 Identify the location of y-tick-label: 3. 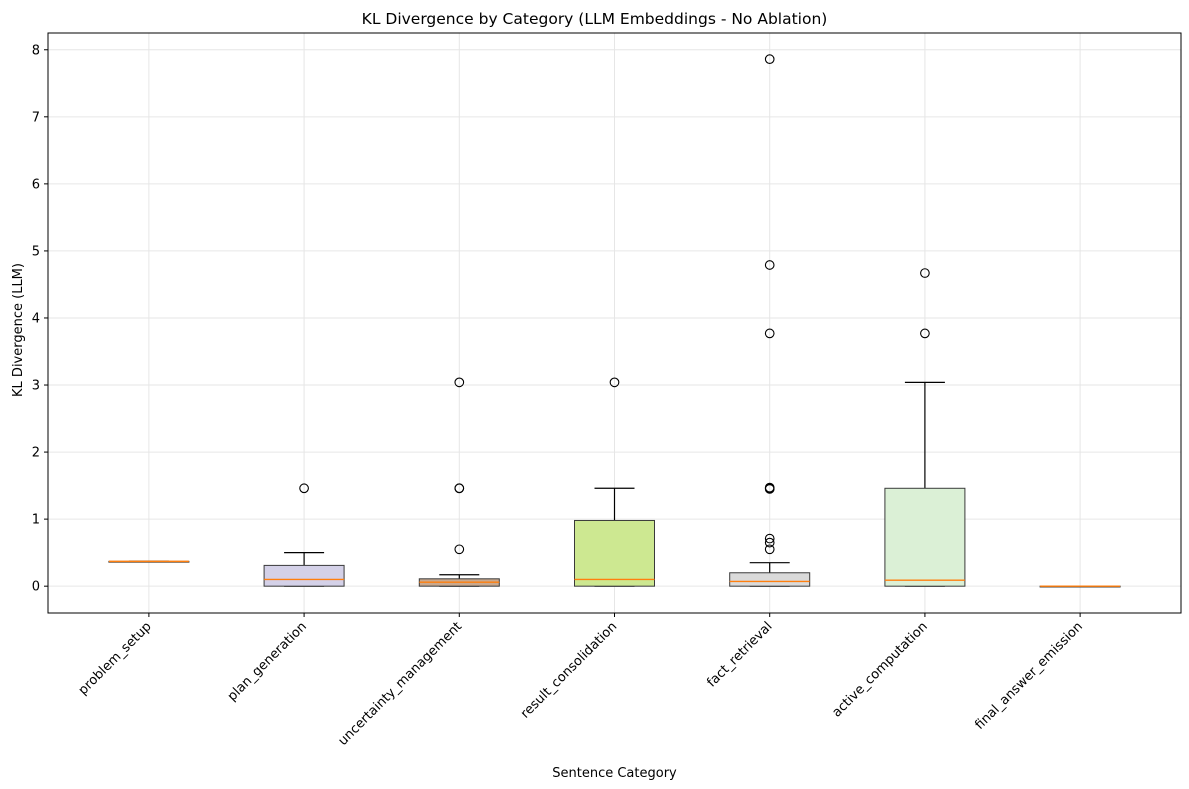
(36, 386).